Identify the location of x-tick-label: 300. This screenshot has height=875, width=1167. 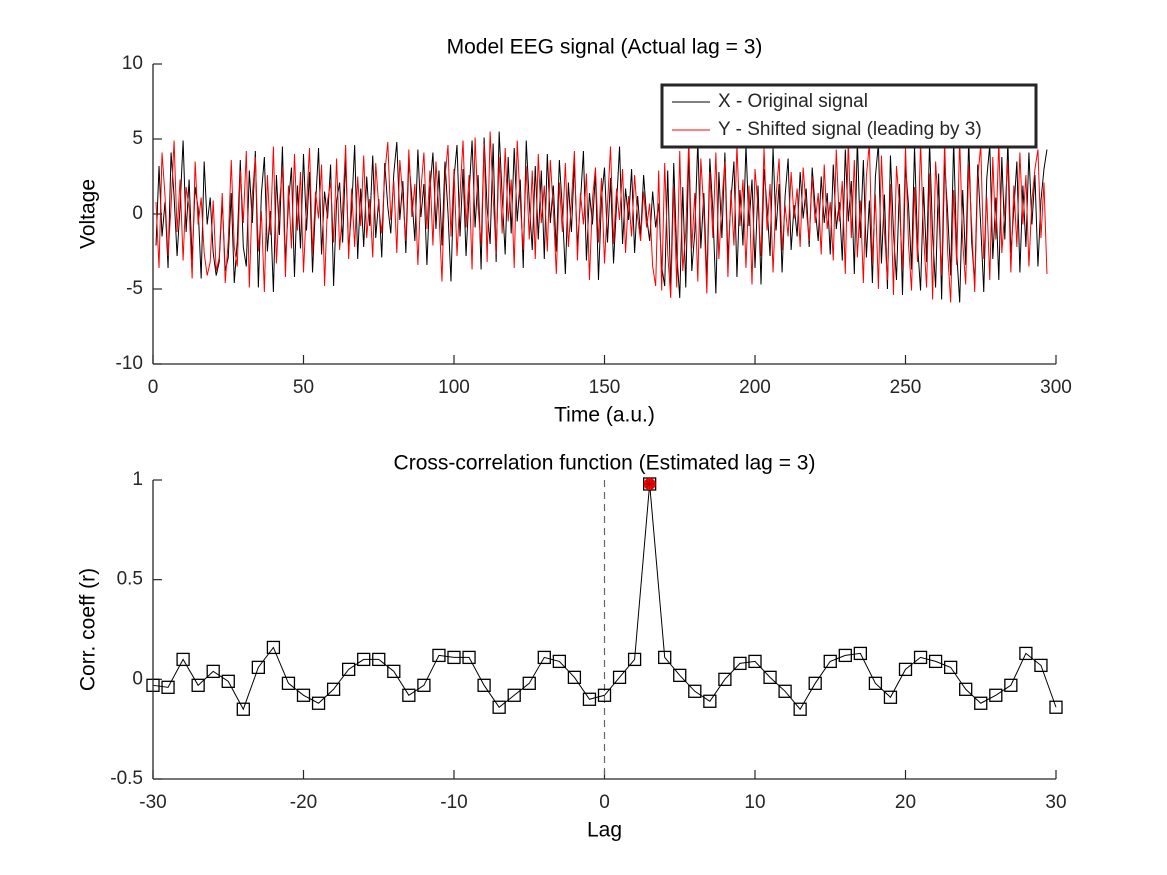
(1056, 387).